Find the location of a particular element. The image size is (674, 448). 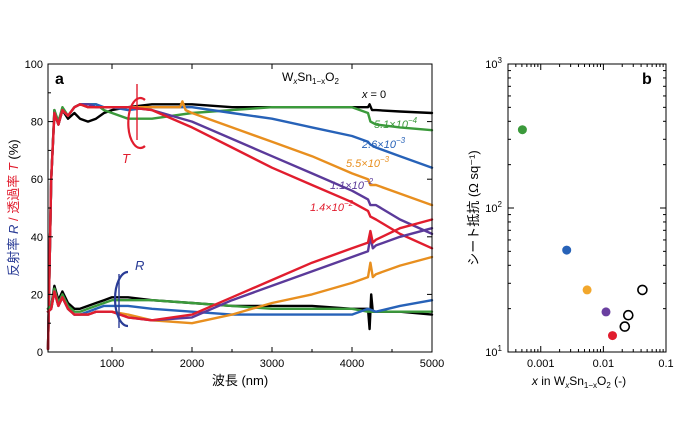

series-label-2: 2.6×10⁻³ is located at coordinates (383, 143).